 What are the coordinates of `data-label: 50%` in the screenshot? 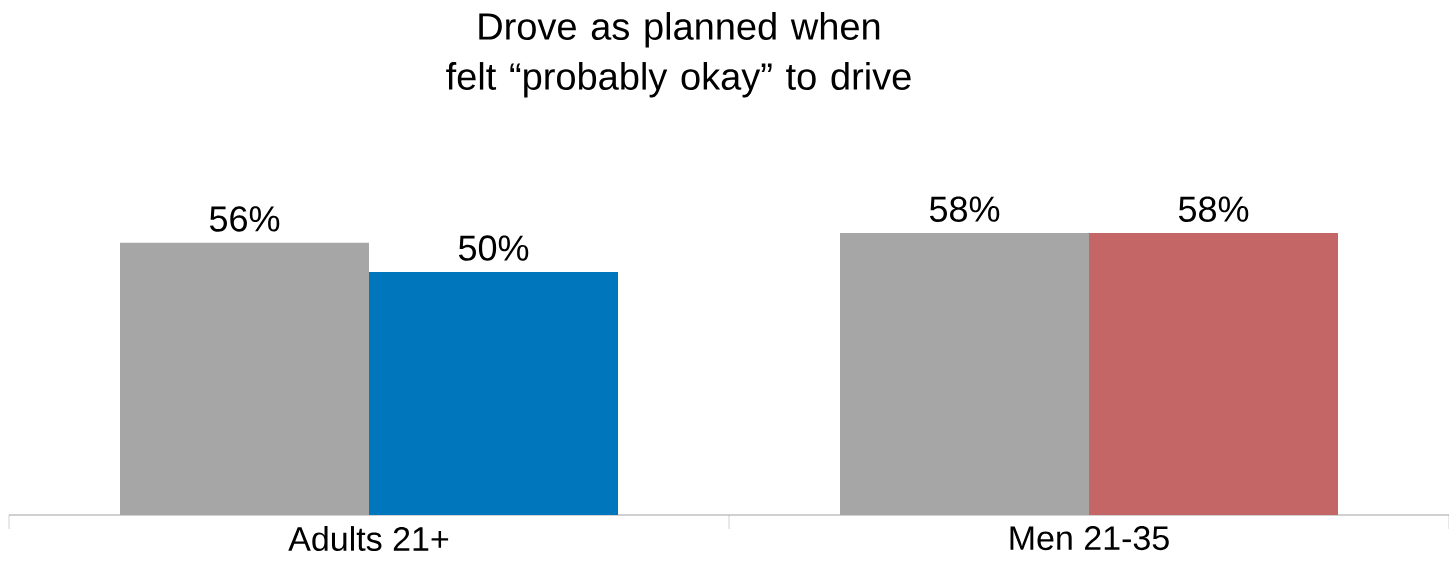 It's located at (493, 248).